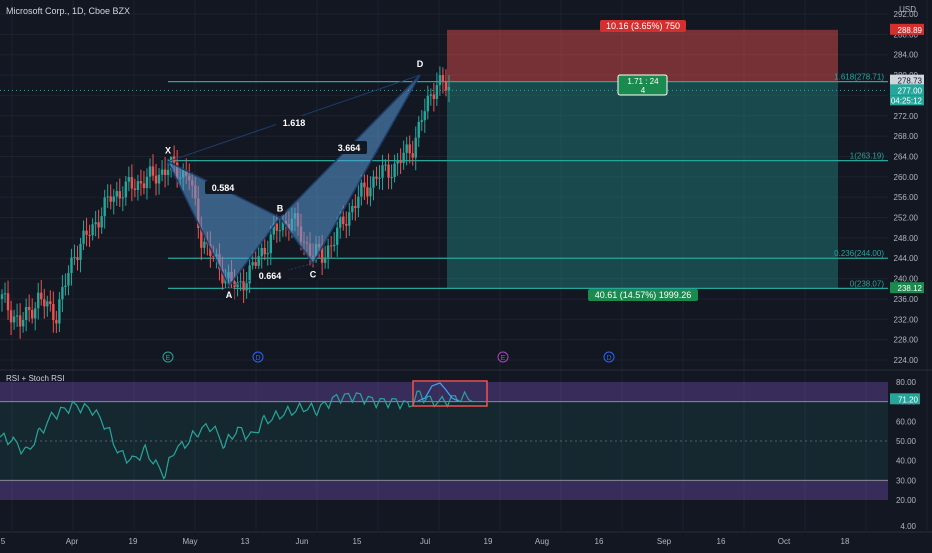 The height and width of the screenshot is (553, 932). I want to click on reward-label-bg, so click(643, 295).